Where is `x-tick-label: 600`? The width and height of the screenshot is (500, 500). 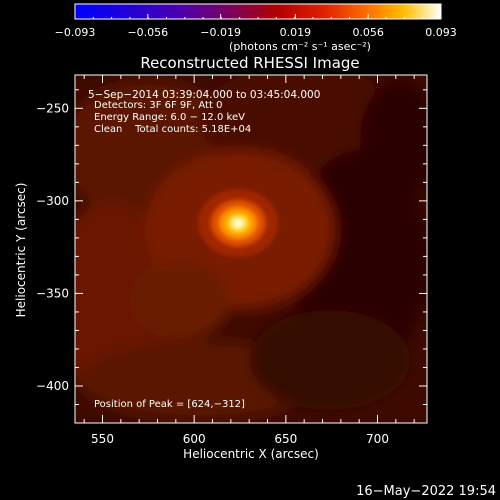
x-tick-label: 600 is located at coordinates (194, 439).